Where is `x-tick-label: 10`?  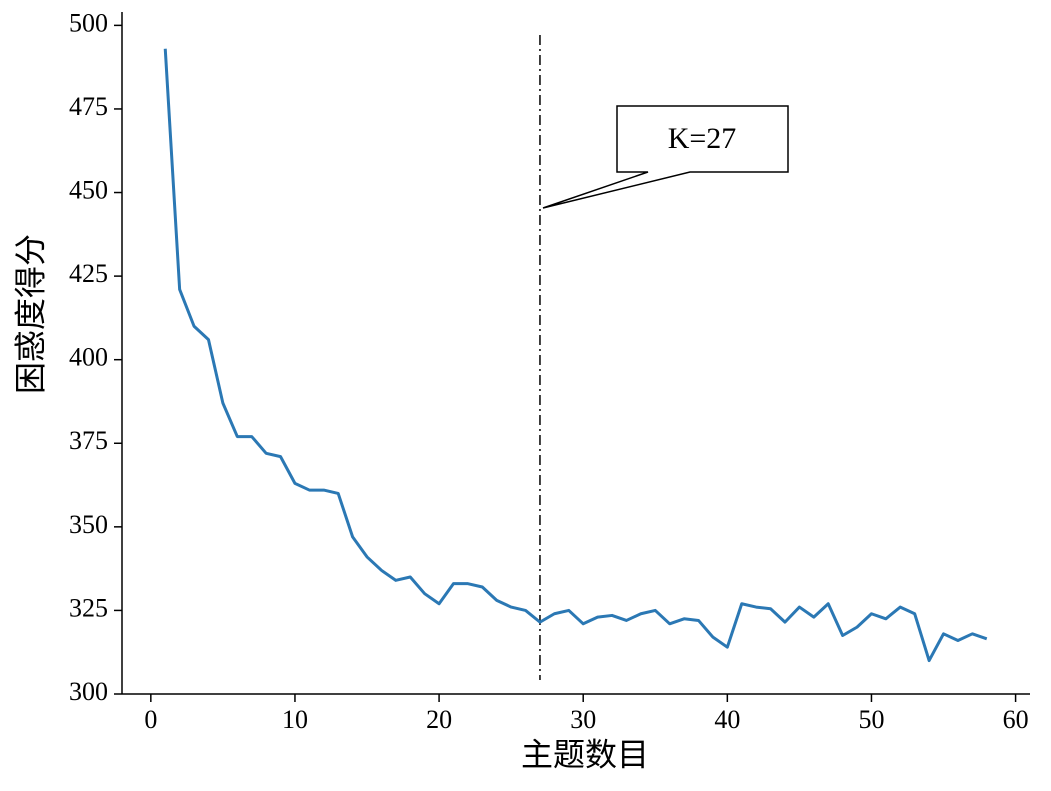
x-tick-label: 10 is located at coordinates (295, 719).